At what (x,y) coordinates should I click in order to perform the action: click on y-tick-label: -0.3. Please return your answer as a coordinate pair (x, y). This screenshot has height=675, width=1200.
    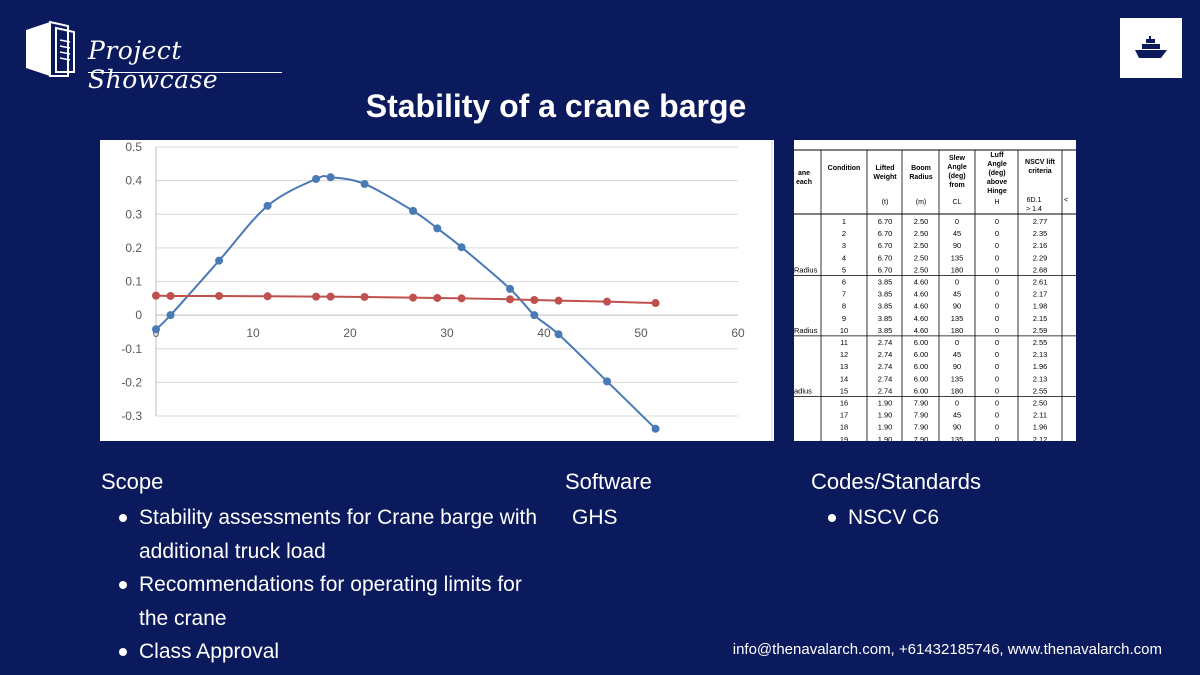
    Looking at the image, I should click on (131, 416).